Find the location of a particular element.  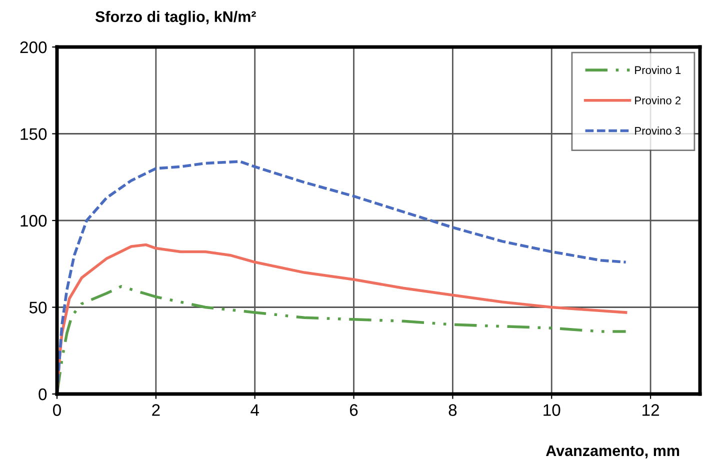

y-tick-label: 0 is located at coordinates (42, 394).